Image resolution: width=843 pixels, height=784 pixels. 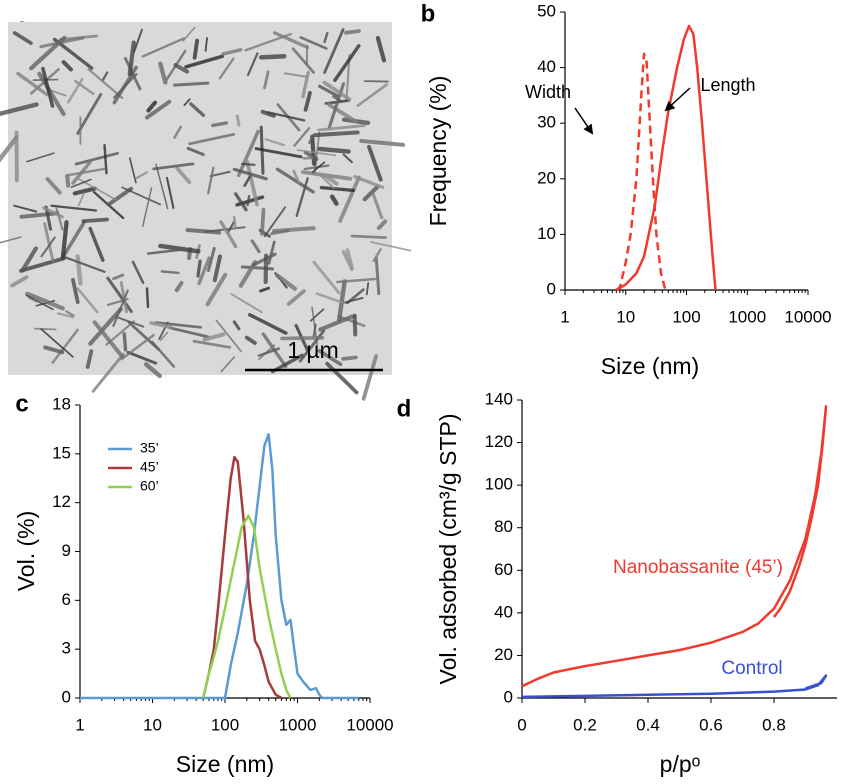 What do you see at coordinates (677, 99) in the screenshot?
I see `annotation-arrow` at bounding box center [677, 99].